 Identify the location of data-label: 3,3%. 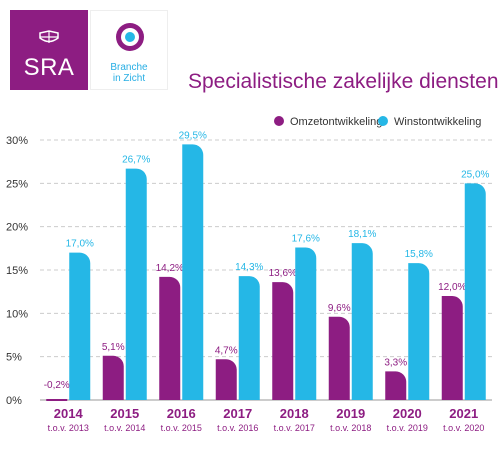
(395, 362).